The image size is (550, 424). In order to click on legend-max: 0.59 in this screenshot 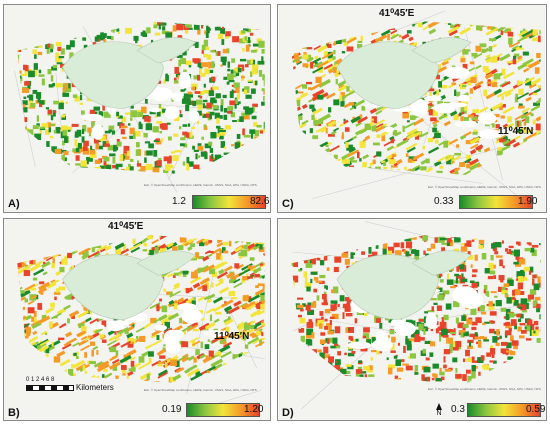, I will do `click(536, 409)`.